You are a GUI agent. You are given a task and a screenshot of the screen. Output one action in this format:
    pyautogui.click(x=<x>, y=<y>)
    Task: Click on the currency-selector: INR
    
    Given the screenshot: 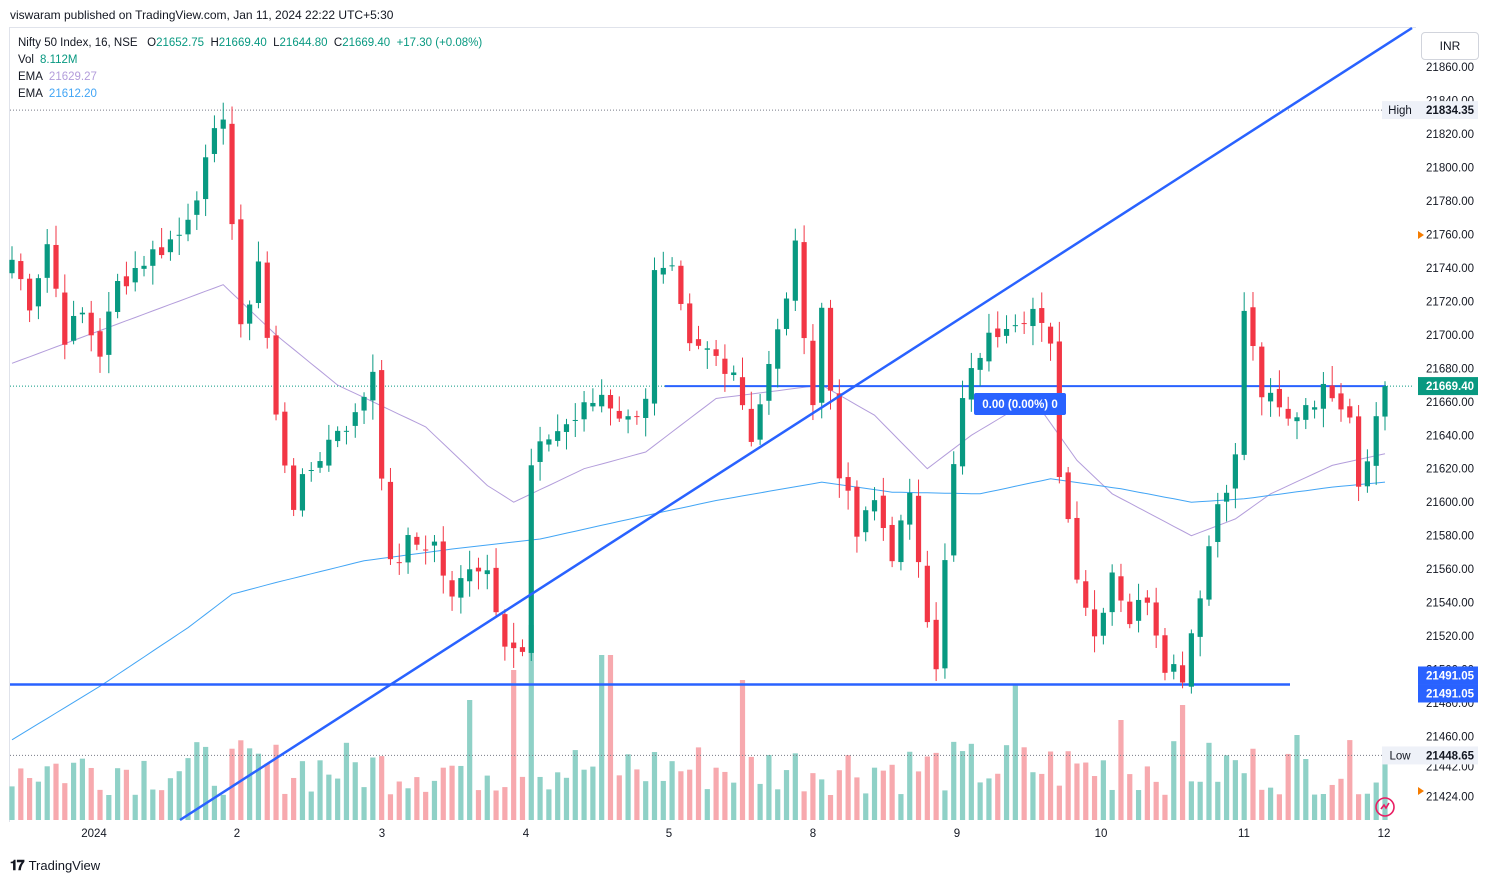 What is the action you would take?
    pyautogui.click(x=1450, y=46)
    